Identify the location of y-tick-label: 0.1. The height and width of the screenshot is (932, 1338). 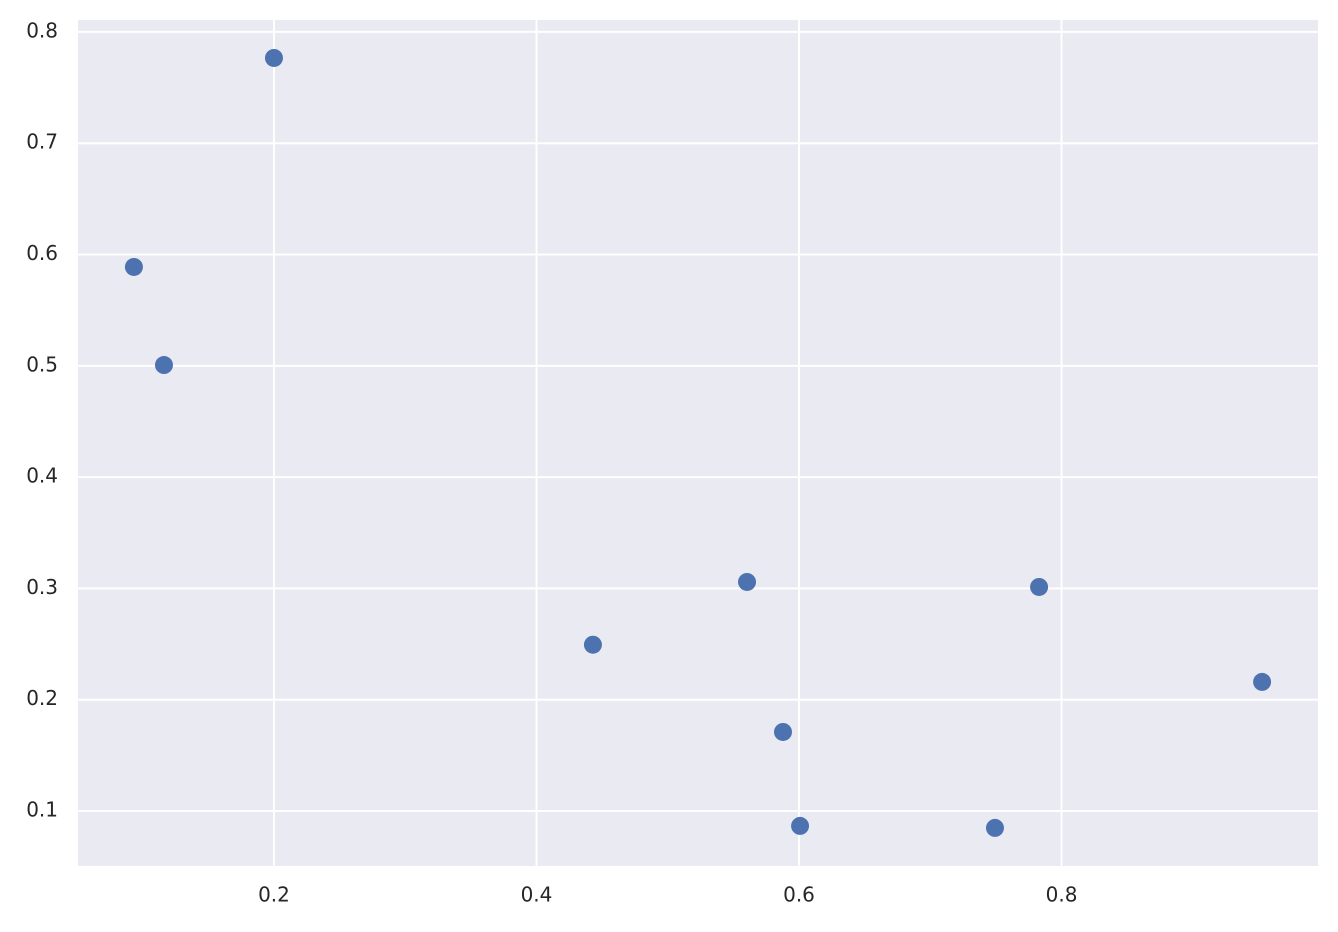
(42, 810).